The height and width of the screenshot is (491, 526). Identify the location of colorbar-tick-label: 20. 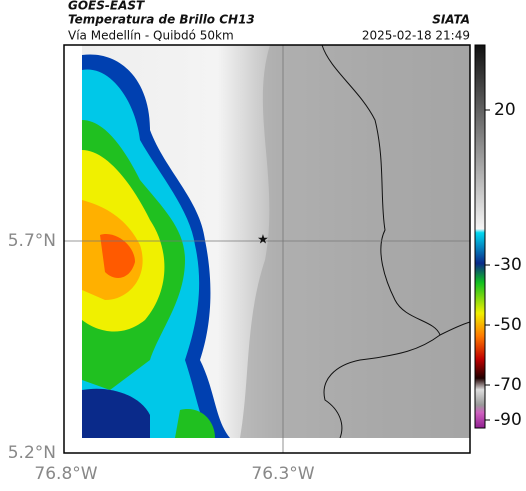
(505, 110).